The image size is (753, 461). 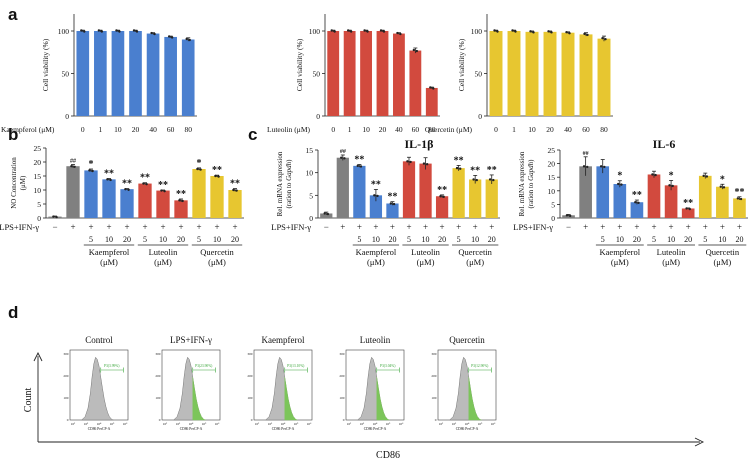 I want to click on x-tick-label: 10, so click(x=532, y=129).